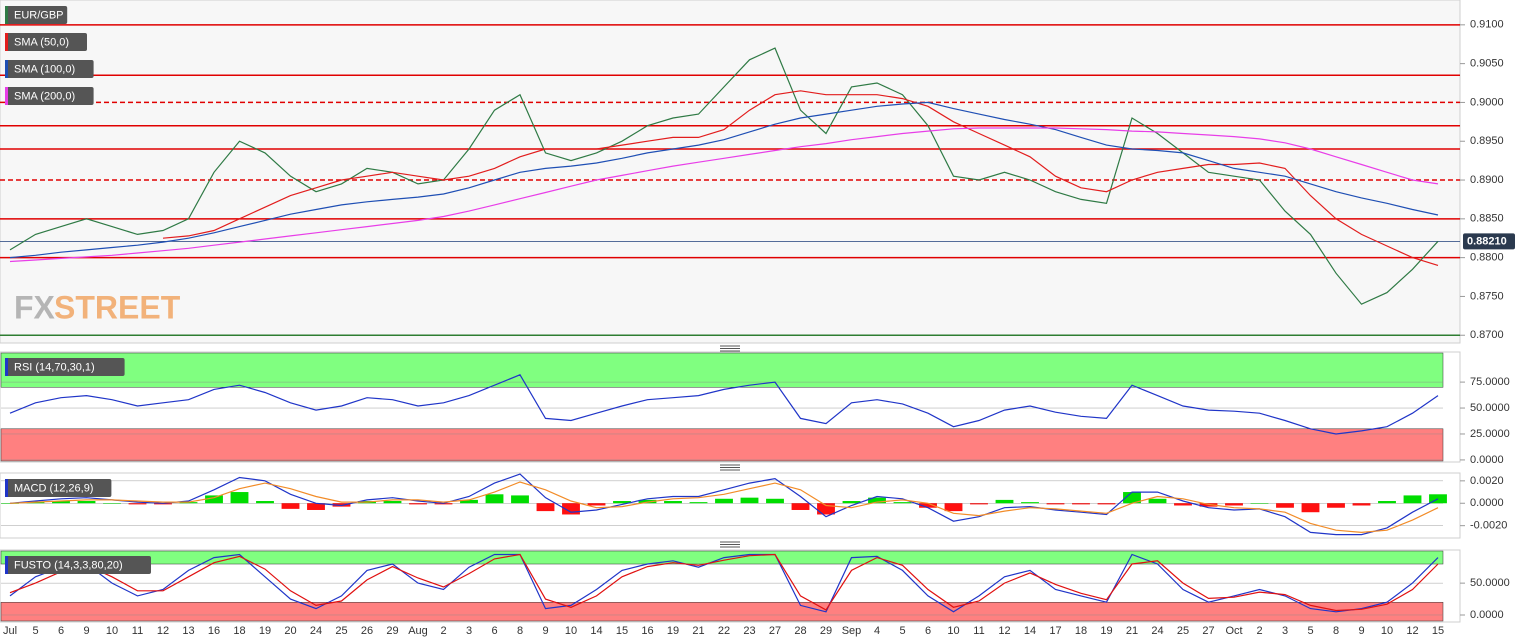 Image resolution: width=1531 pixels, height=643 pixels. Describe the element at coordinates (698, 631) in the screenshot. I see `x-tick-label: 21` at that location.